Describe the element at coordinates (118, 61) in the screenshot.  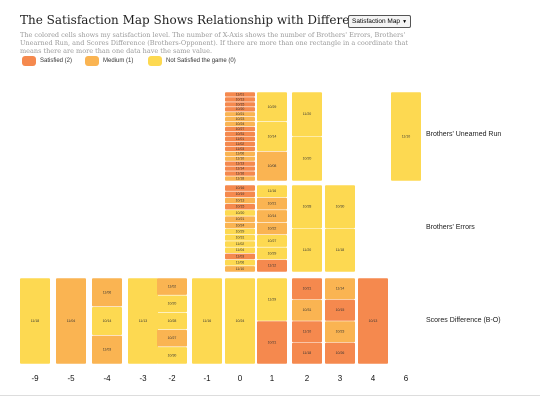
I see `legend-label-medium: Medium (1)` at that location.